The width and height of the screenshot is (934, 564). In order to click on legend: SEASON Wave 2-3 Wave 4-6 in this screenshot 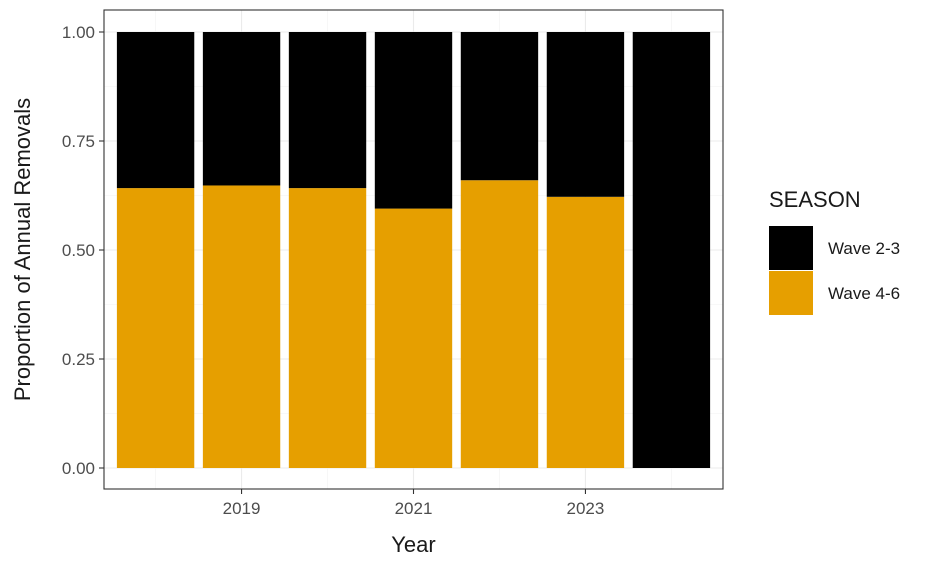, I will do `click(834, 251)`.